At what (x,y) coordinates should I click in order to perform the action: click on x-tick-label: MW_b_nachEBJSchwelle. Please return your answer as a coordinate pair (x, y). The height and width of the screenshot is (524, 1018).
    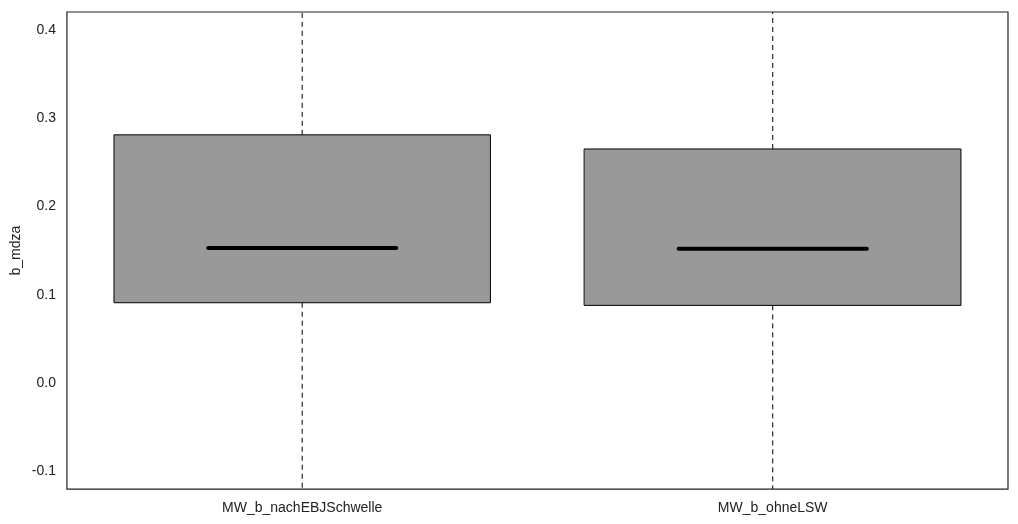
    Looking at the image, I should click on (302, 507).